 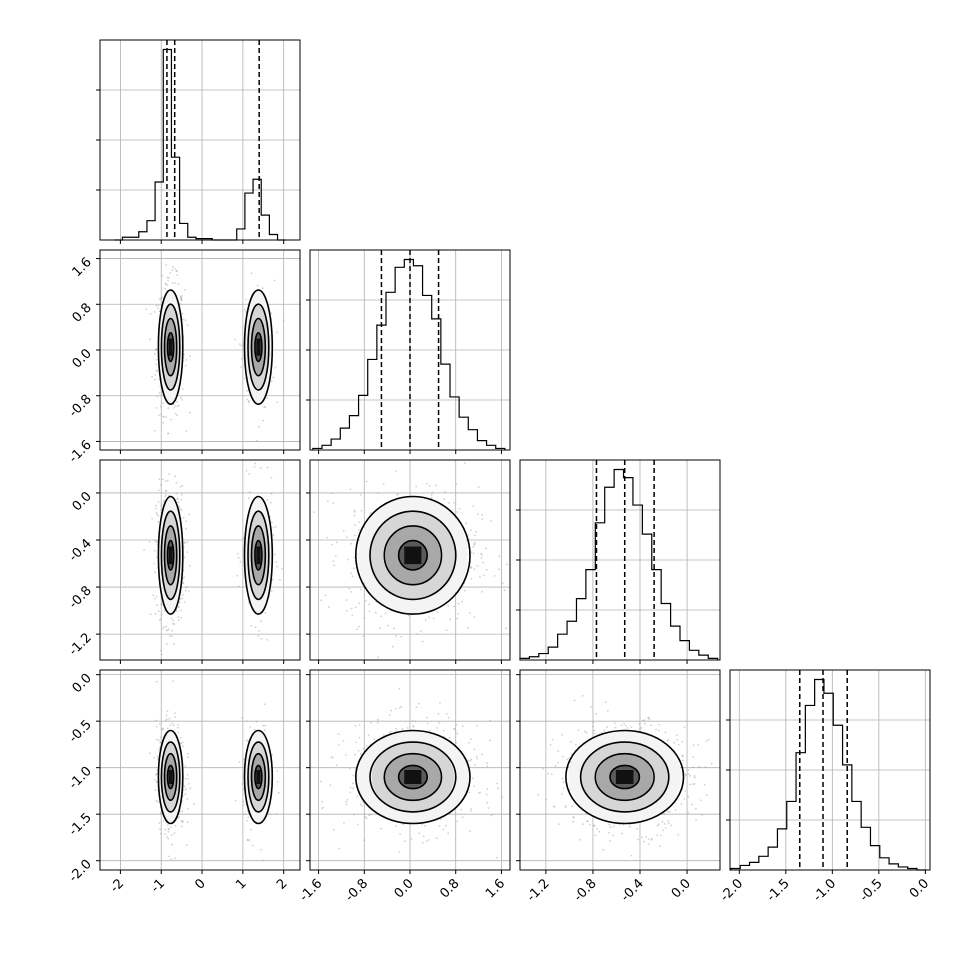 I want to click on panel-3-2: -1.2 -0.8 -0.4 0.0, so click(x=618, y=787).